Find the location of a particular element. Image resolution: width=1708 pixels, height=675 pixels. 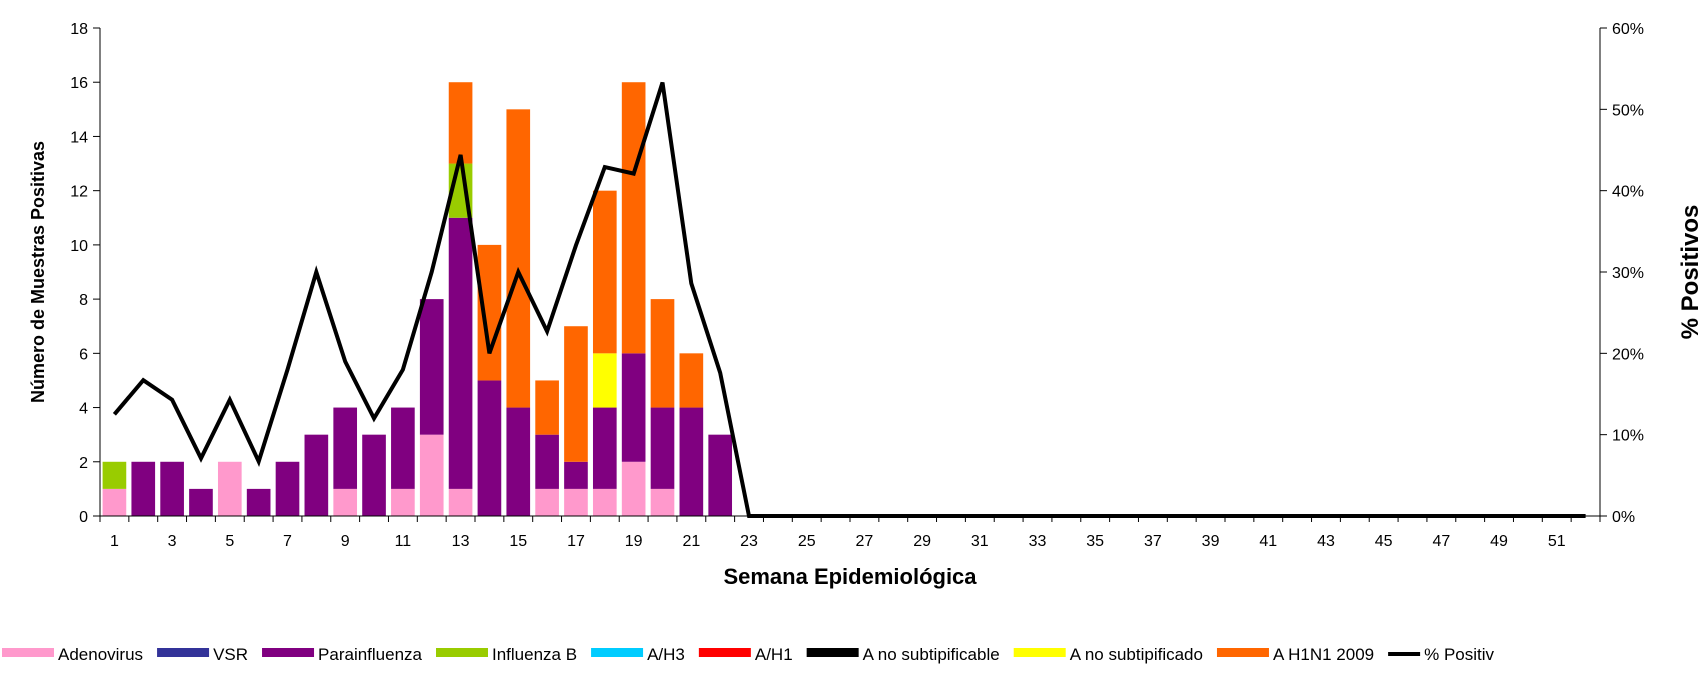

legend-item-a-h3: A/H3 is located at coordinates (638, 654).